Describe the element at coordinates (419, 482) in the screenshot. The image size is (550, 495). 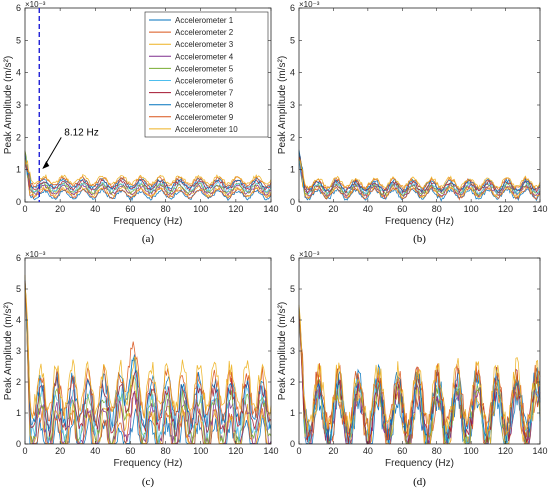
I see `panel-caption: (d)` at that location.